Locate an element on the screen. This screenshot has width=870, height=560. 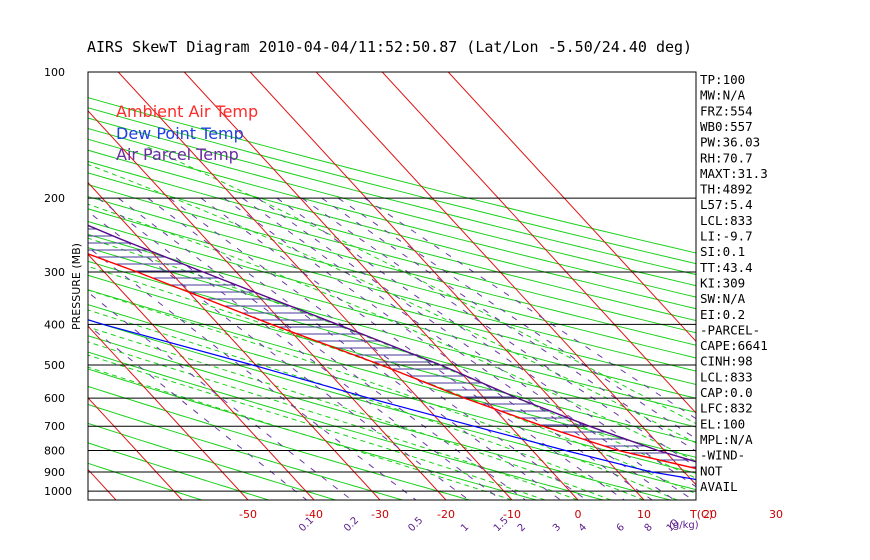
pressure-tick: 100 is located at coordinates (54, 72).